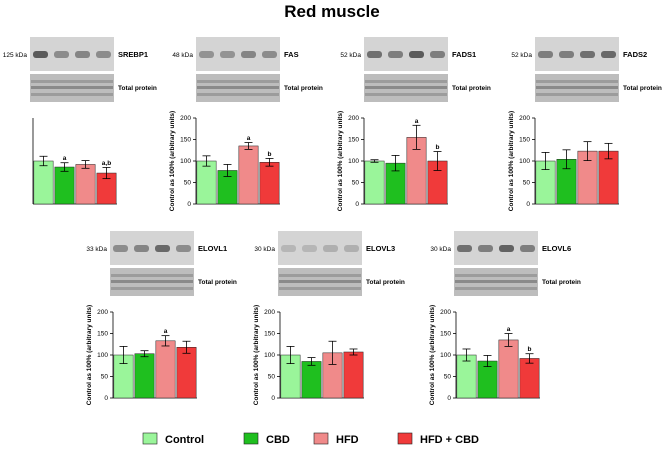  I want to click on legend: Control CBD HFD HFD + CBD, so click(310, 439).